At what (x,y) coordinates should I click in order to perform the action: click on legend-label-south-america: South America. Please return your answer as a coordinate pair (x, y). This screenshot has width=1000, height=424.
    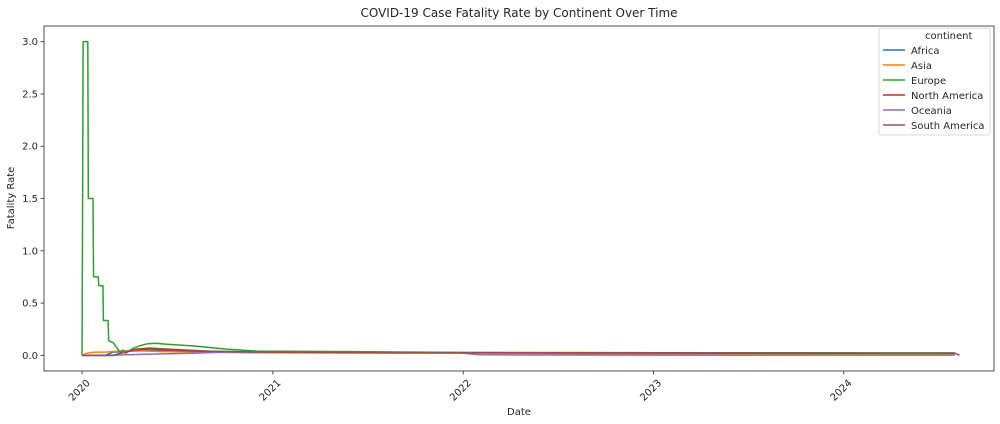
    Looking at the image, I should click on (948, 126).